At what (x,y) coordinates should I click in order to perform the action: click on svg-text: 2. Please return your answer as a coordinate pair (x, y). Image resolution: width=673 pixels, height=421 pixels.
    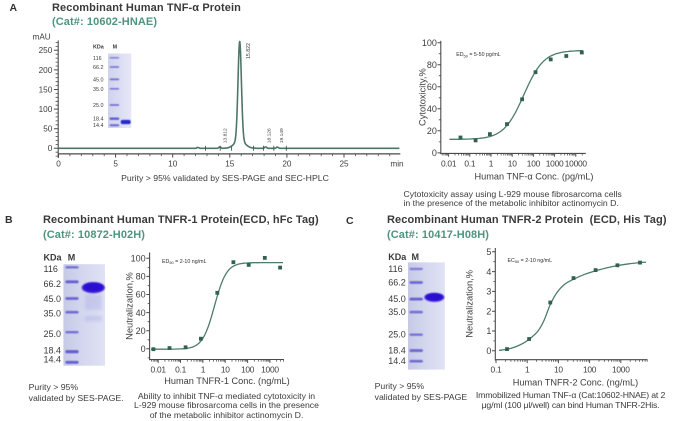
    Looking at the image, I should click on (488, 311).